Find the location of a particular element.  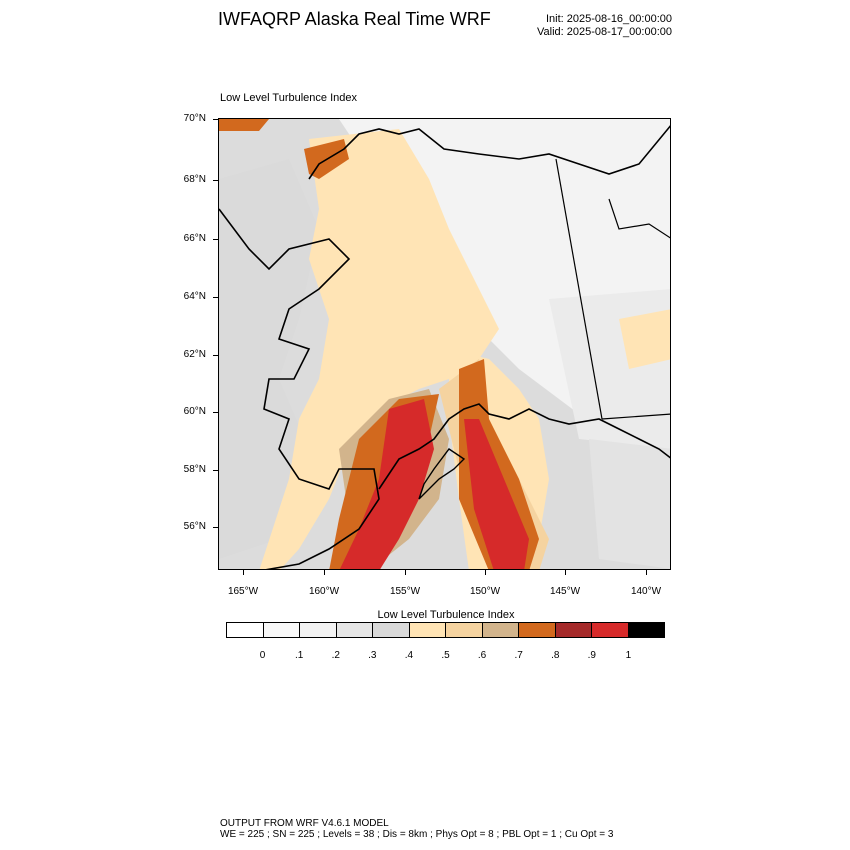

colorbar-label: 1 is located at coordinates (628, 655).